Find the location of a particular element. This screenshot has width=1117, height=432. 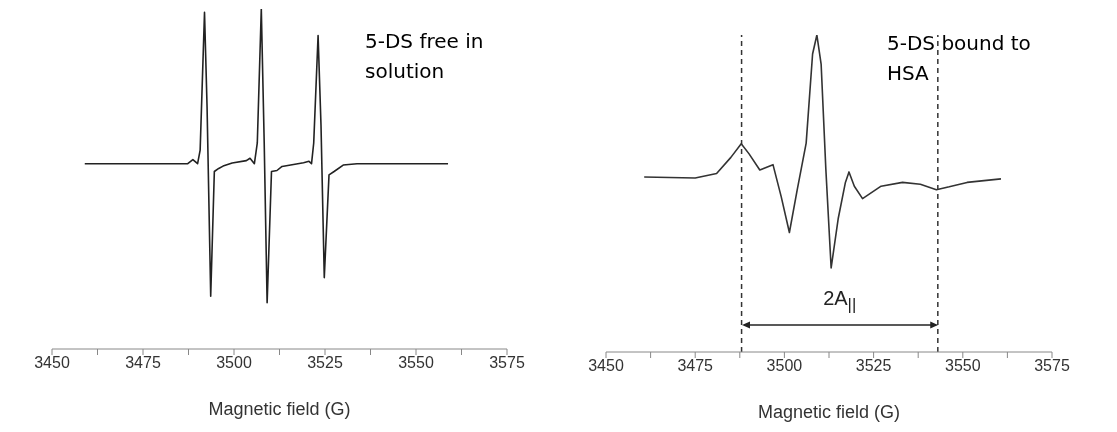

annotation: 5-DS free in solution is located at coordinates (425, 56).